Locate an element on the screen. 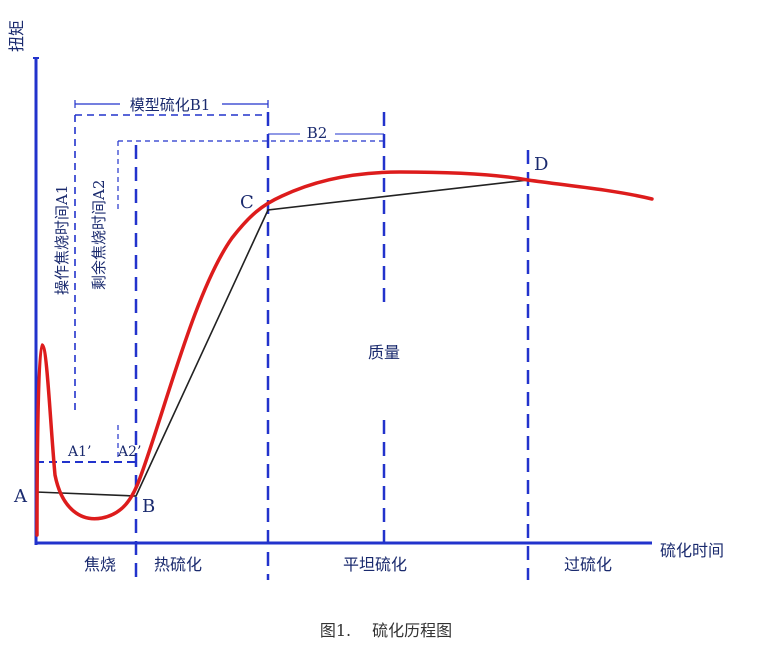  point-c: C is located at coordinates (247, 202).